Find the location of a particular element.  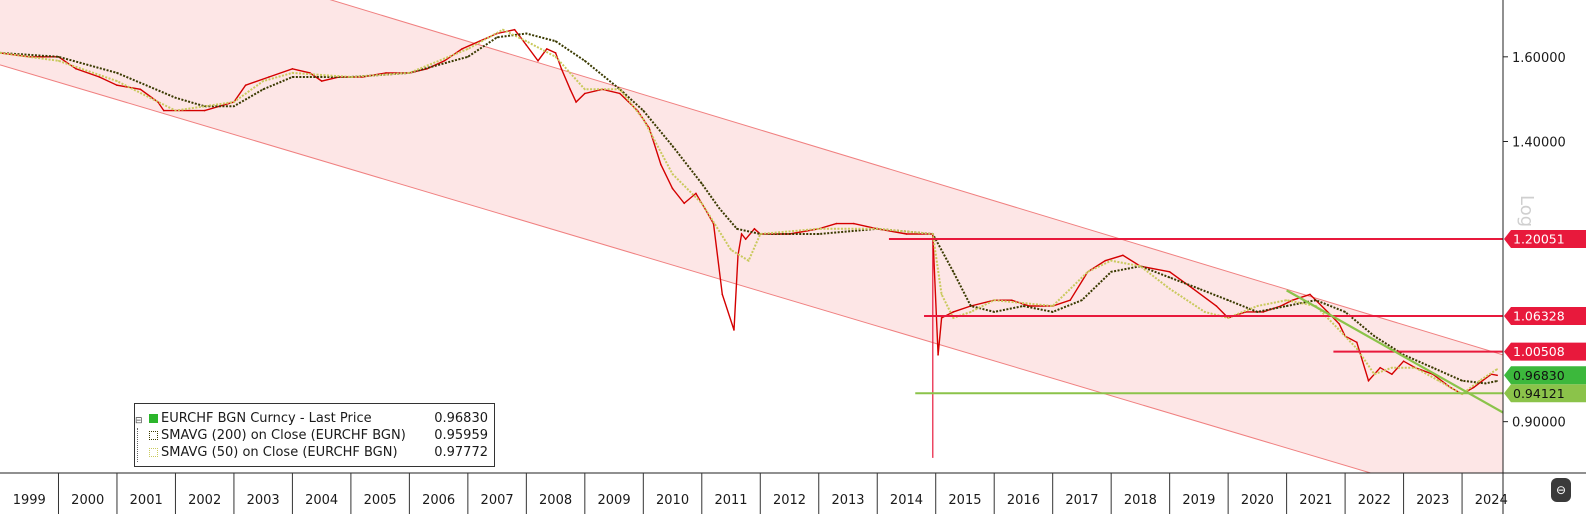

zoom-out-icon: ⊖ is located at coordinates (1561, 490).